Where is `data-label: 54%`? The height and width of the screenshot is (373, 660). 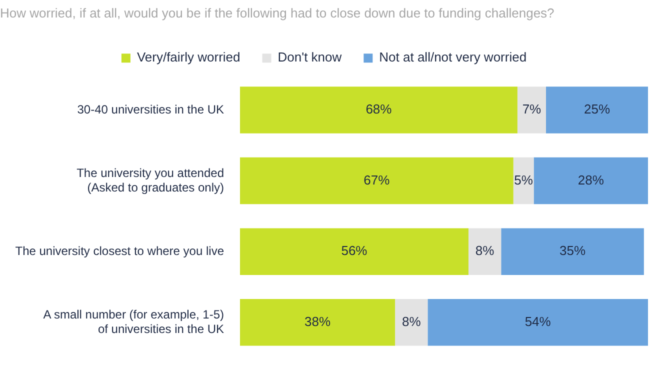 data-label: 54% is located at coordinates (538, 321).